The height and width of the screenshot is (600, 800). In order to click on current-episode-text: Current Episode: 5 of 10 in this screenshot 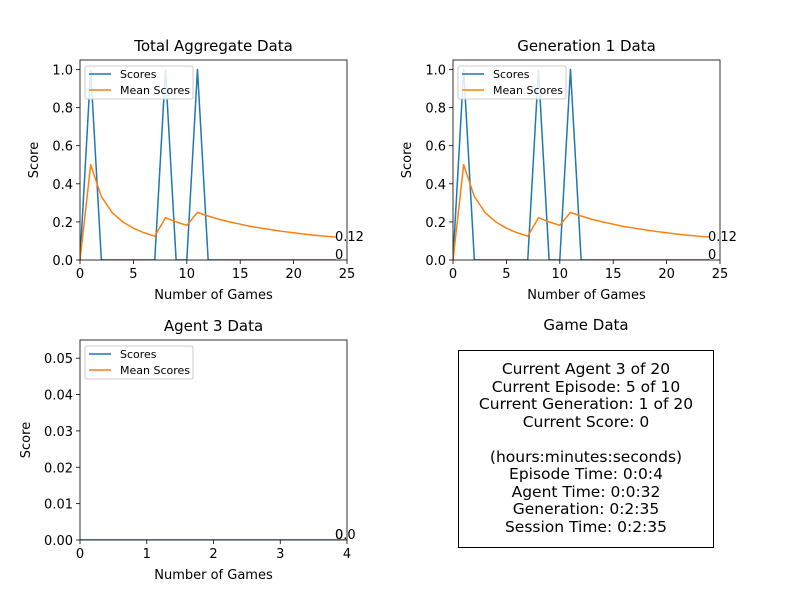, I will do `click(586, 386)`.